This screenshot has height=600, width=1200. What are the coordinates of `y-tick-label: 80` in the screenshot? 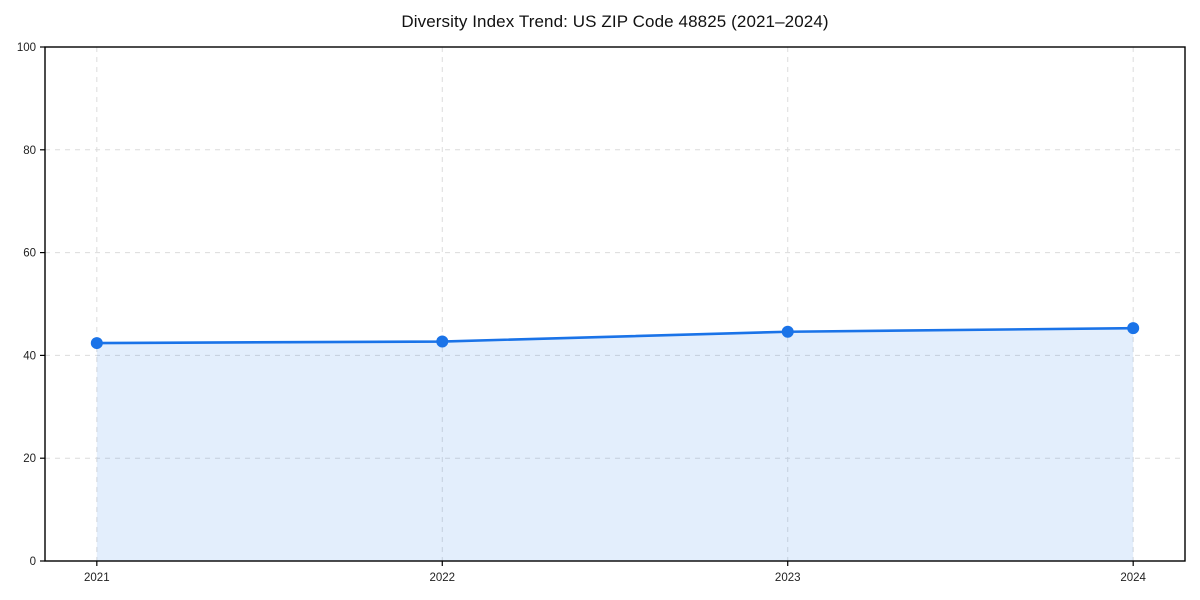 It's located at (29, 151).